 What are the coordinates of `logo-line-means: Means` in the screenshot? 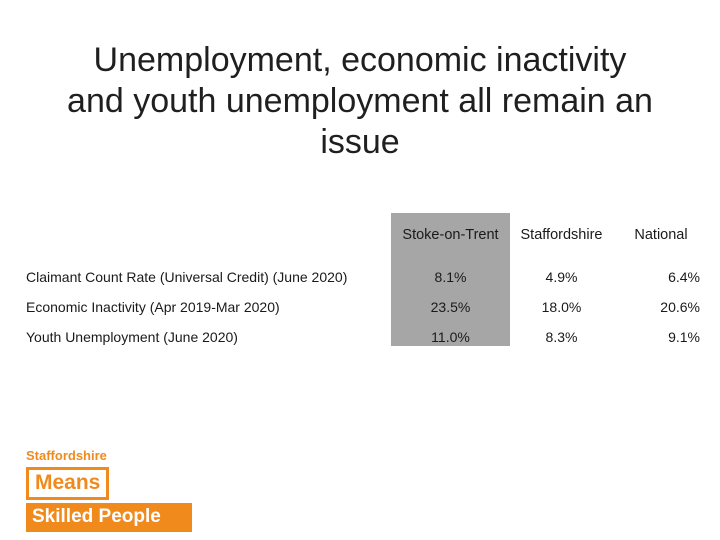 It's located at (68, 483).